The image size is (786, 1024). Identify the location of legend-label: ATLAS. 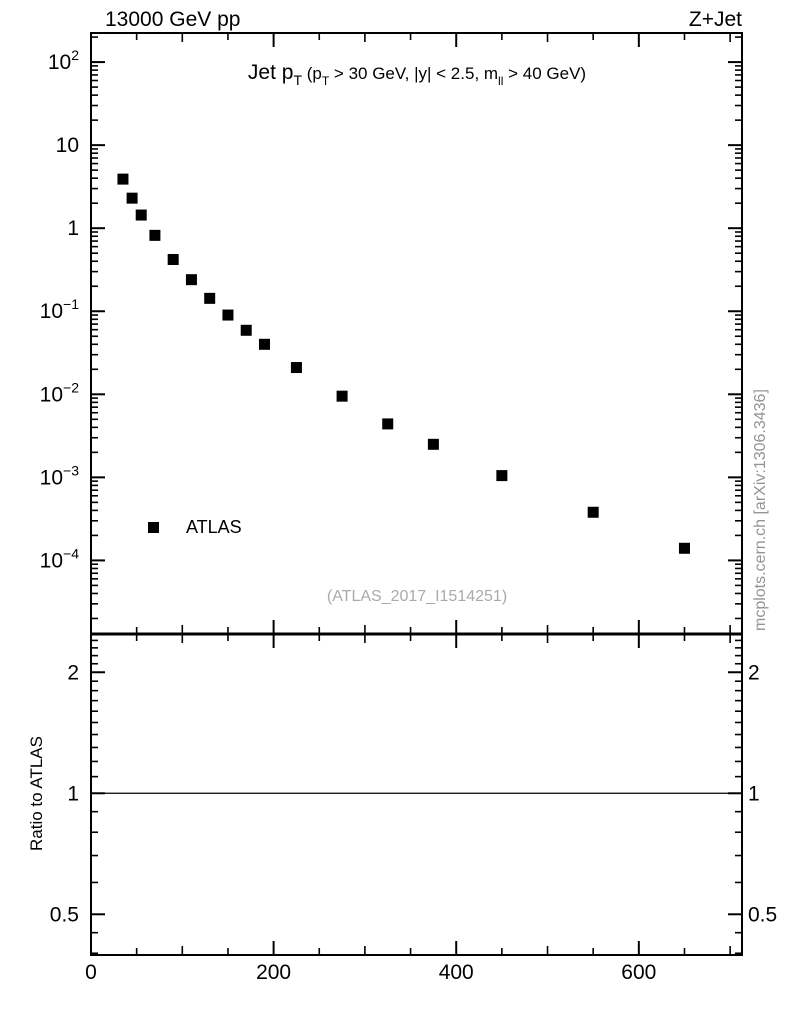
(214, 527).